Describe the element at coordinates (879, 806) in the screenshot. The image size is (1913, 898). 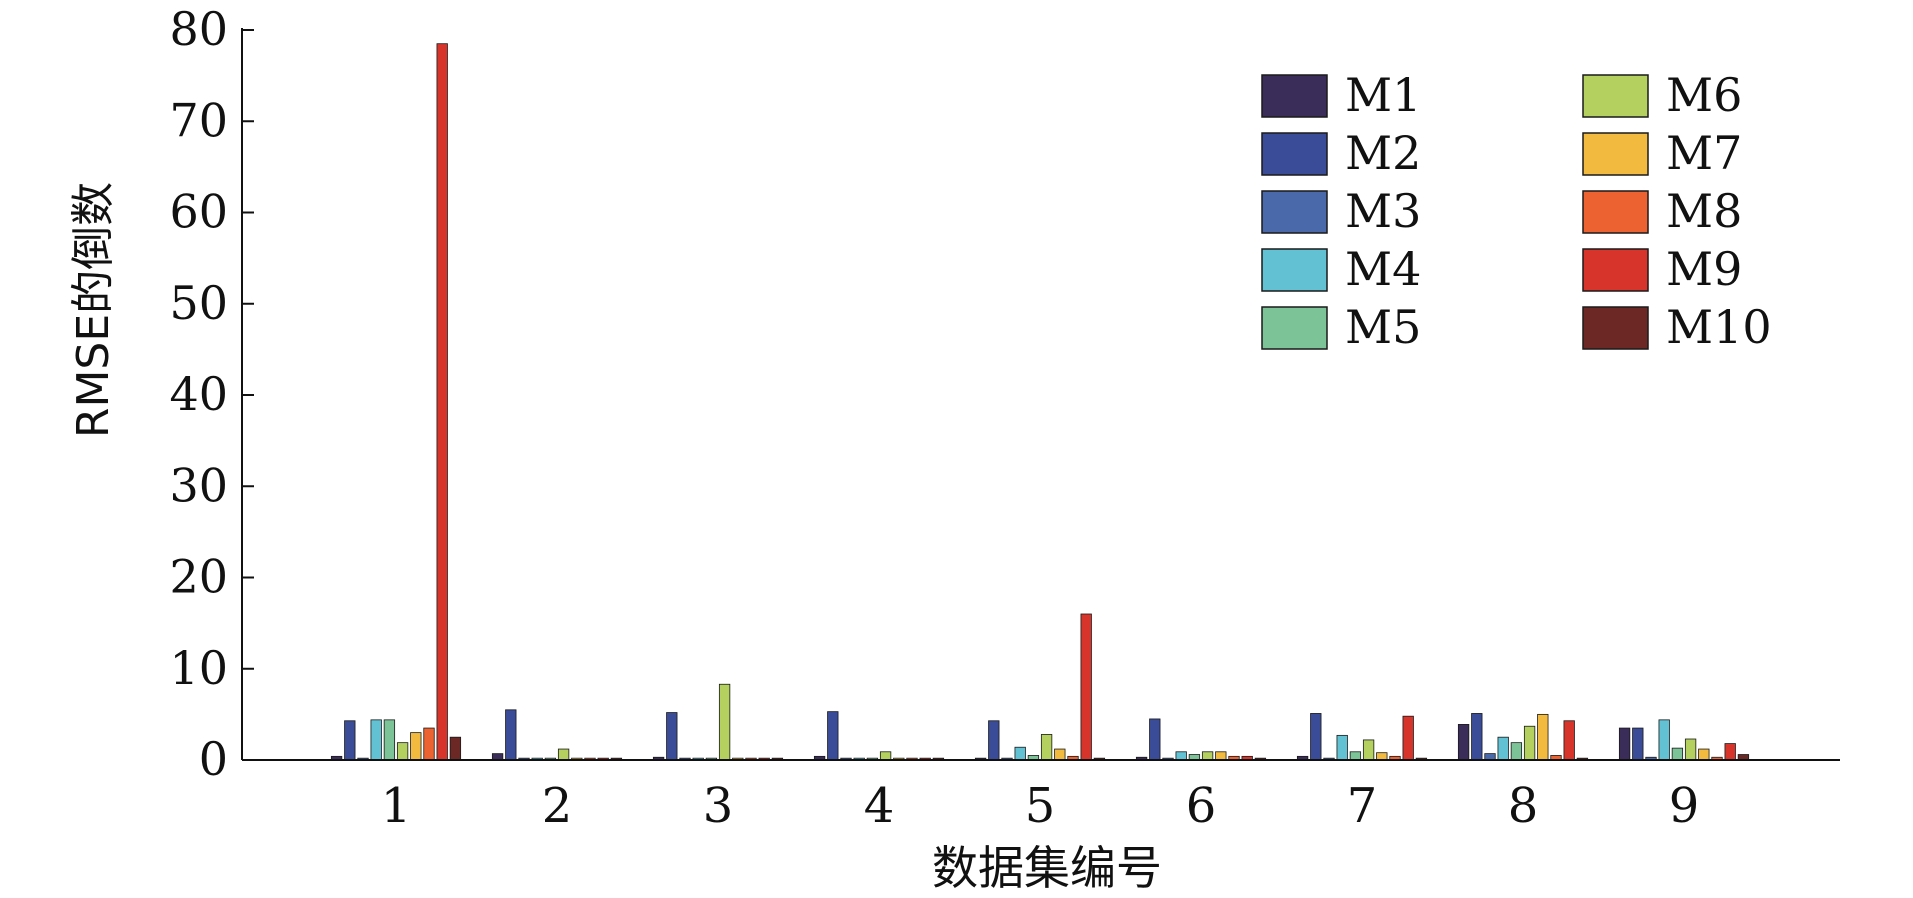
I see `x-tick-label: 4` at that location.